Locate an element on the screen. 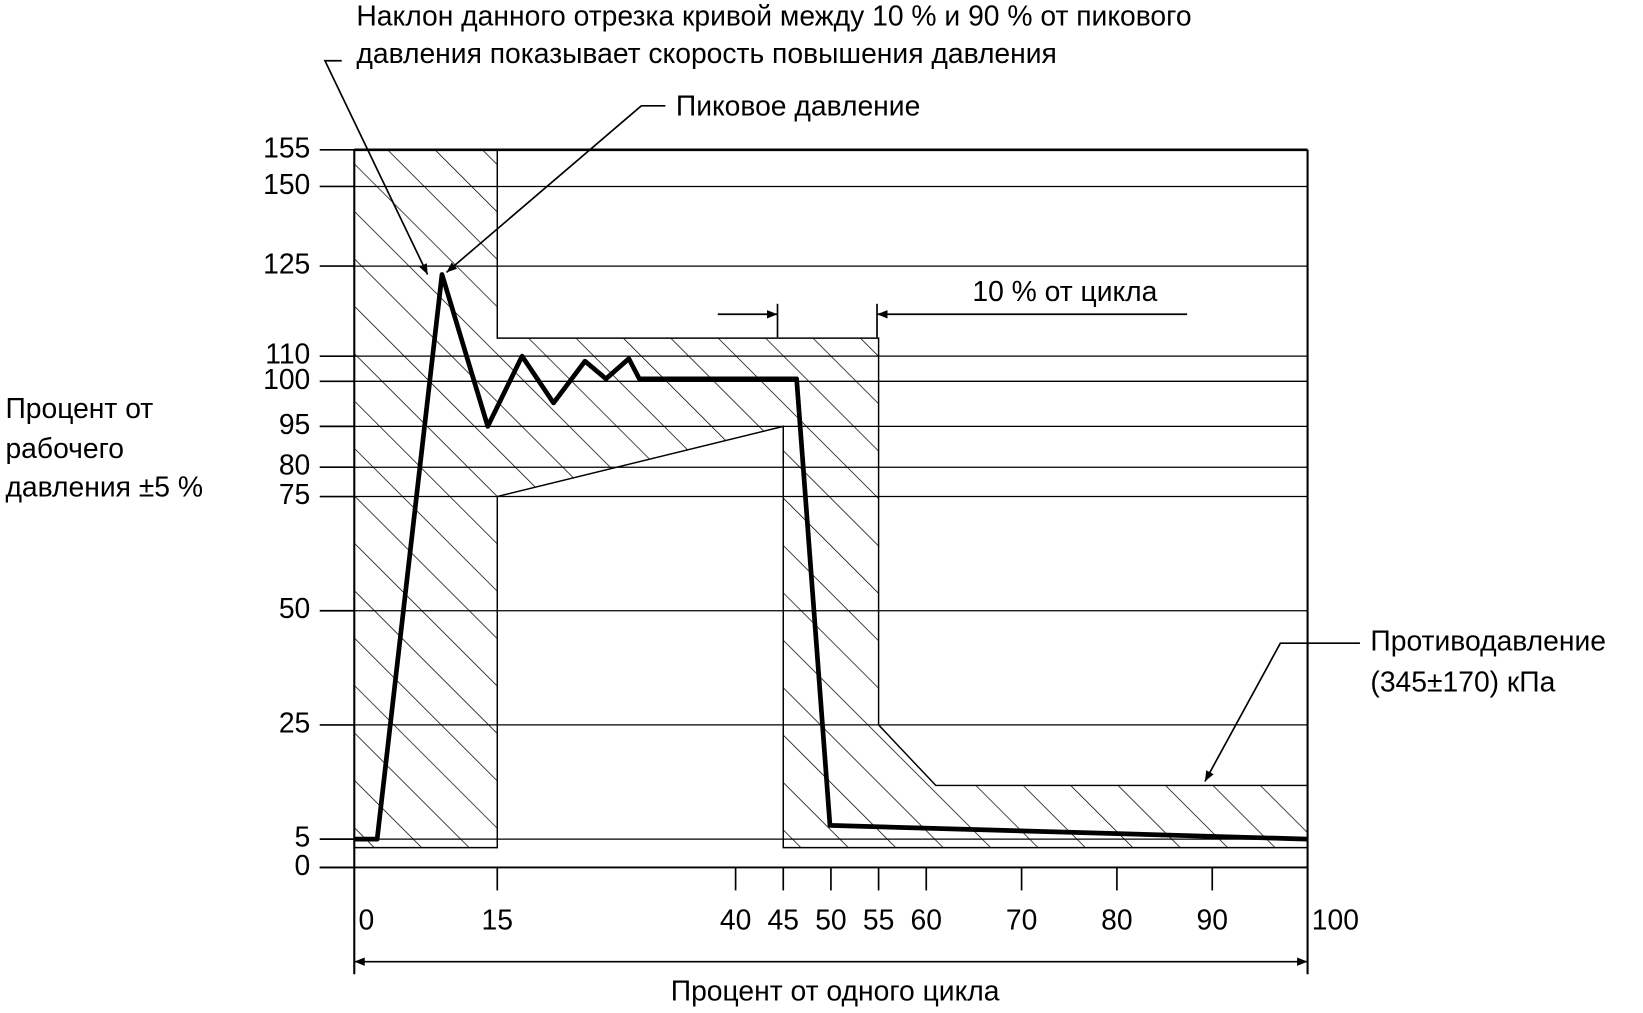 The image size is (1643, 1013). x-axis-label: Процент от одного цикла is located at coordinates (835, 991).